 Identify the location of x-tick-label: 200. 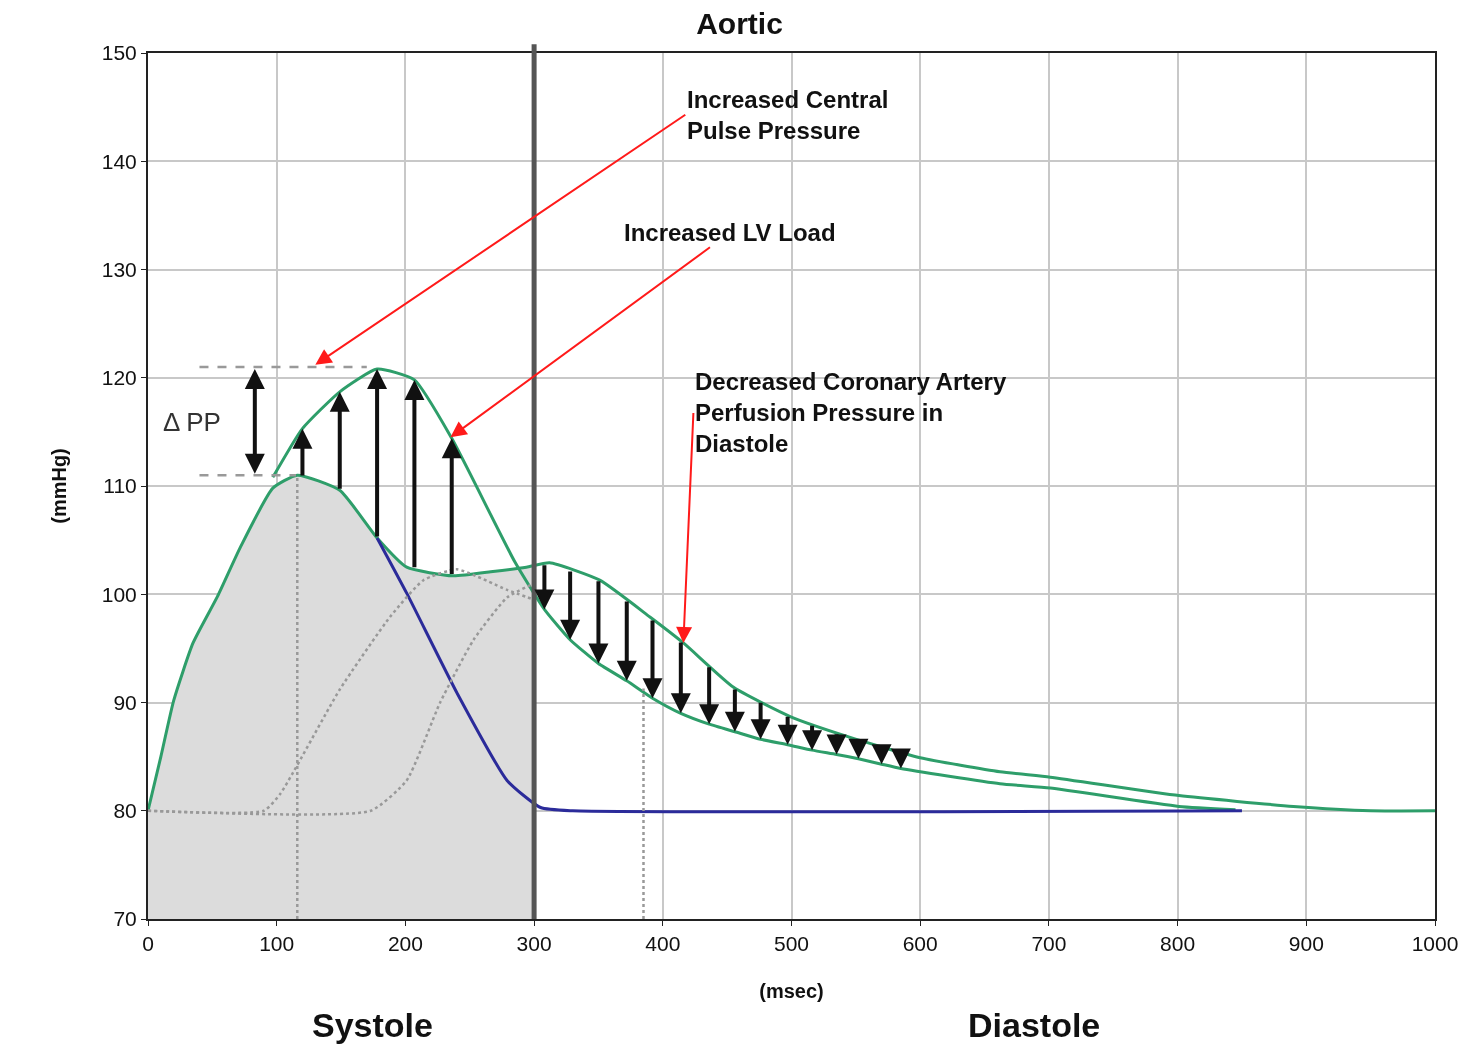
(405, 944).